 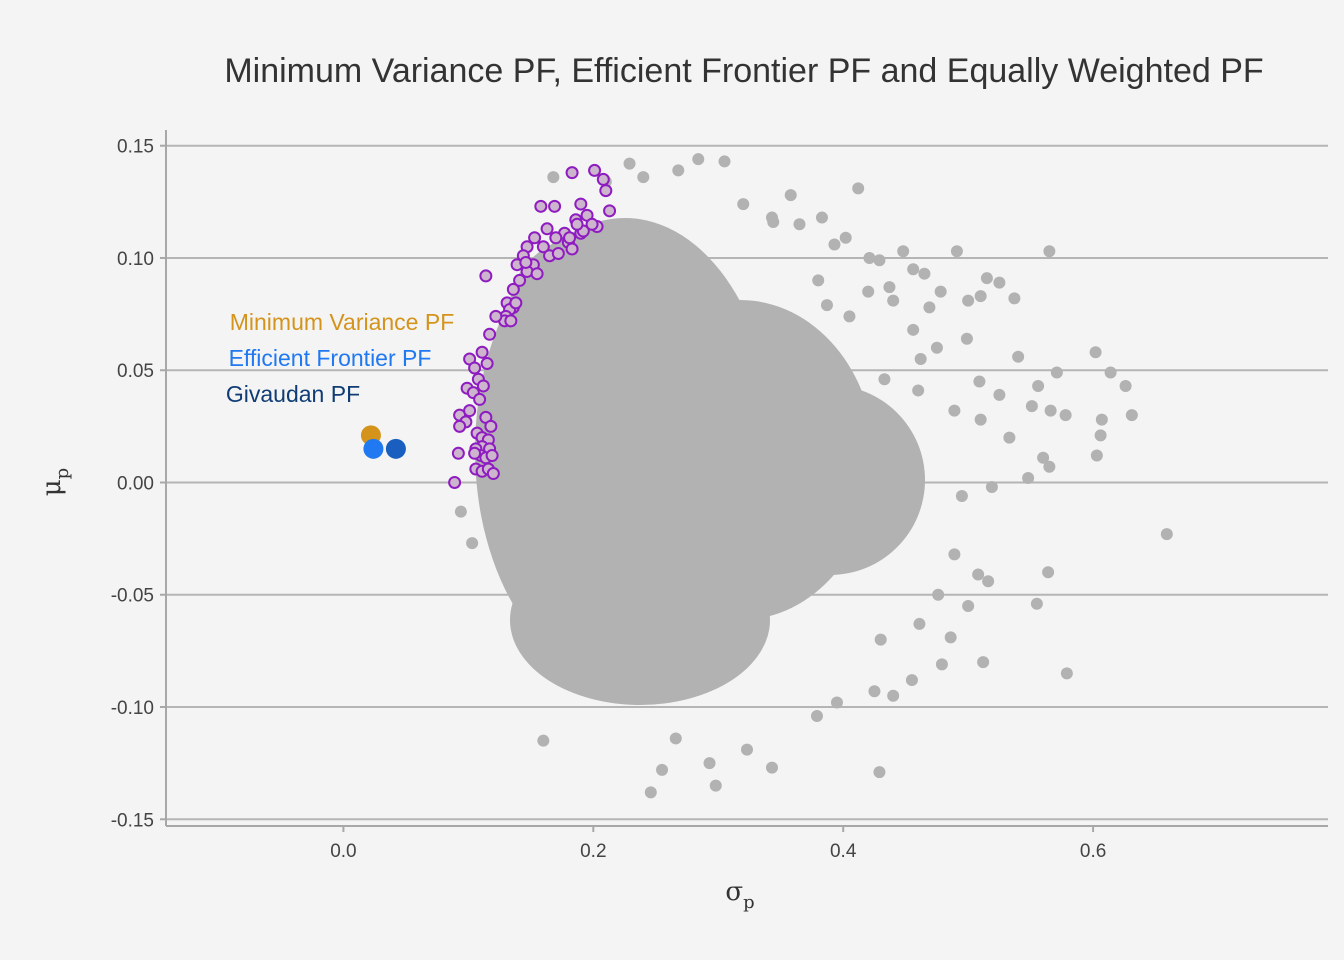 I want to click on y-tick-label: 0.15, so click(x=135, y=147).